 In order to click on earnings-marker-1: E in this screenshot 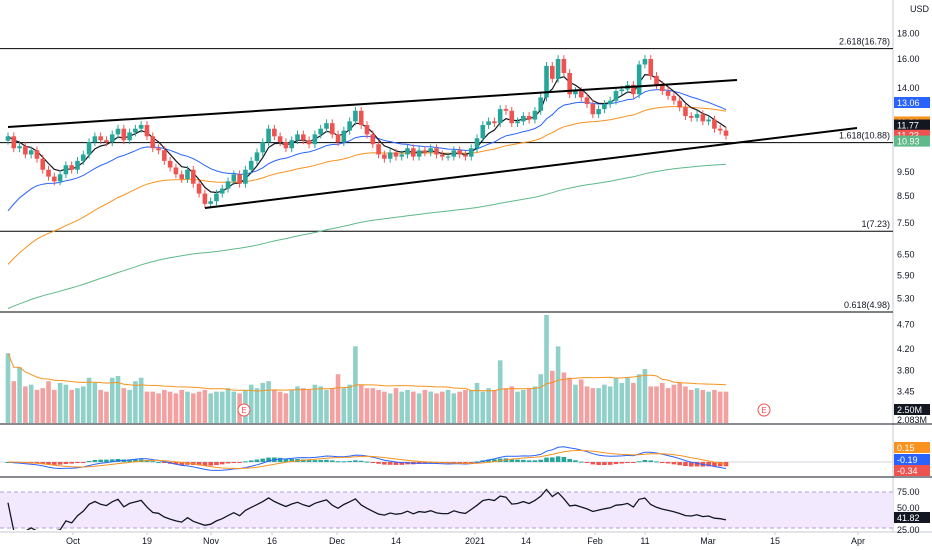, I will do `click(764, 410)`.